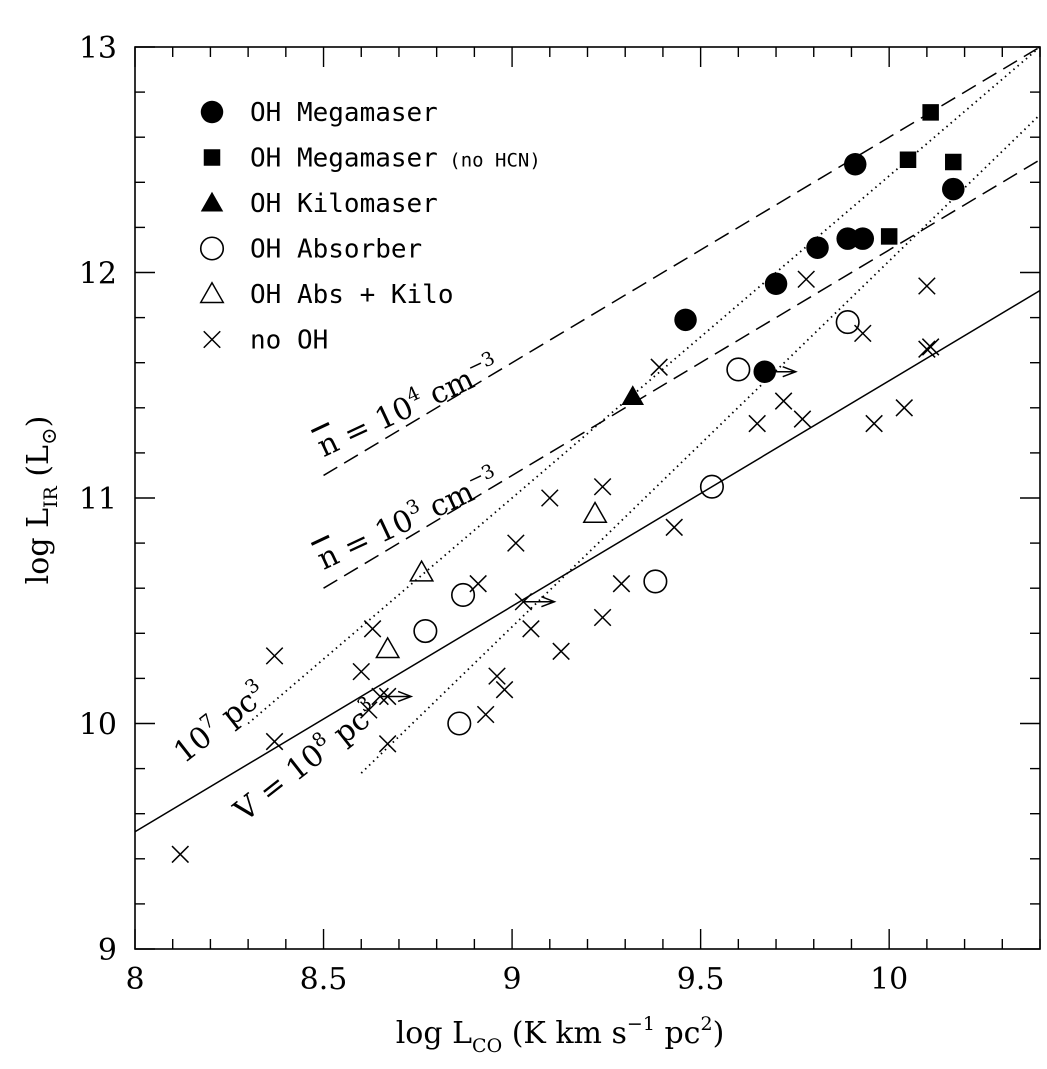 The height and width of the screenshot is (1069, 1047). I want to click on y-tick-label: 12, so click(98, 274).